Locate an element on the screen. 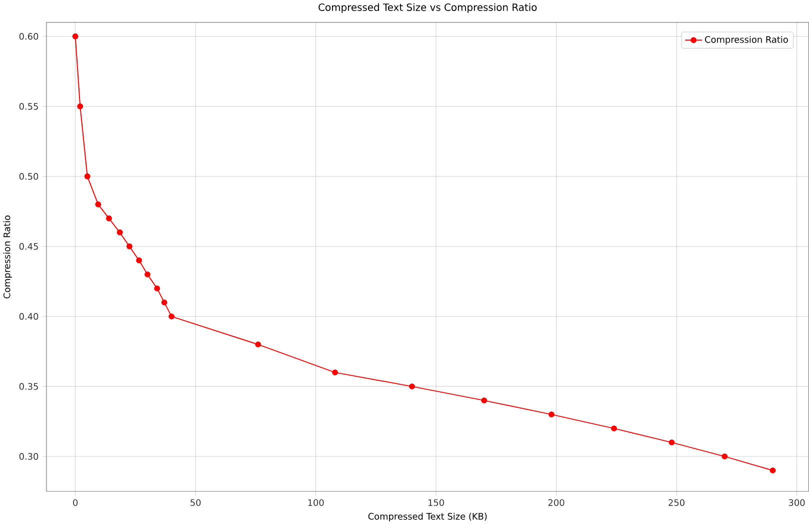 This screenshot has height=525, width=809. y-tick-label: 0.30 is located at coordinates (28, 456).